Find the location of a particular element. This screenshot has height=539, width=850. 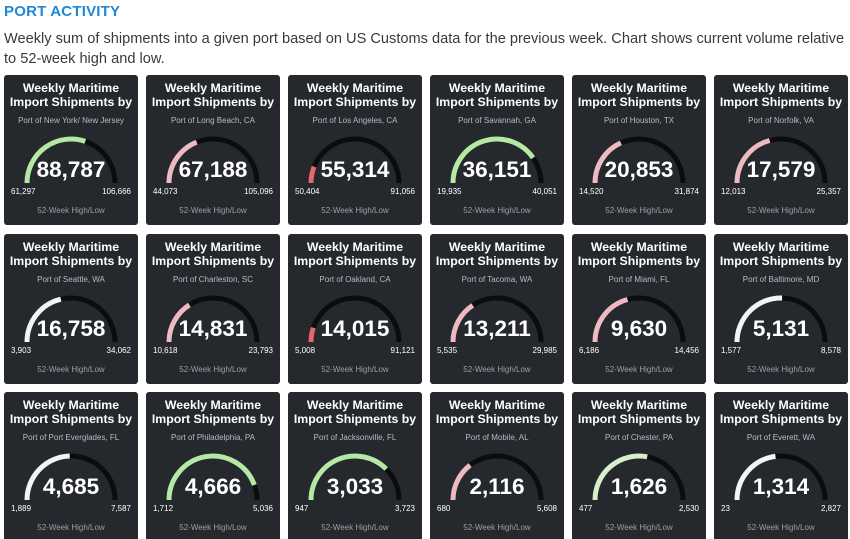

low-value: 680 is located at coordinates (444, 508).